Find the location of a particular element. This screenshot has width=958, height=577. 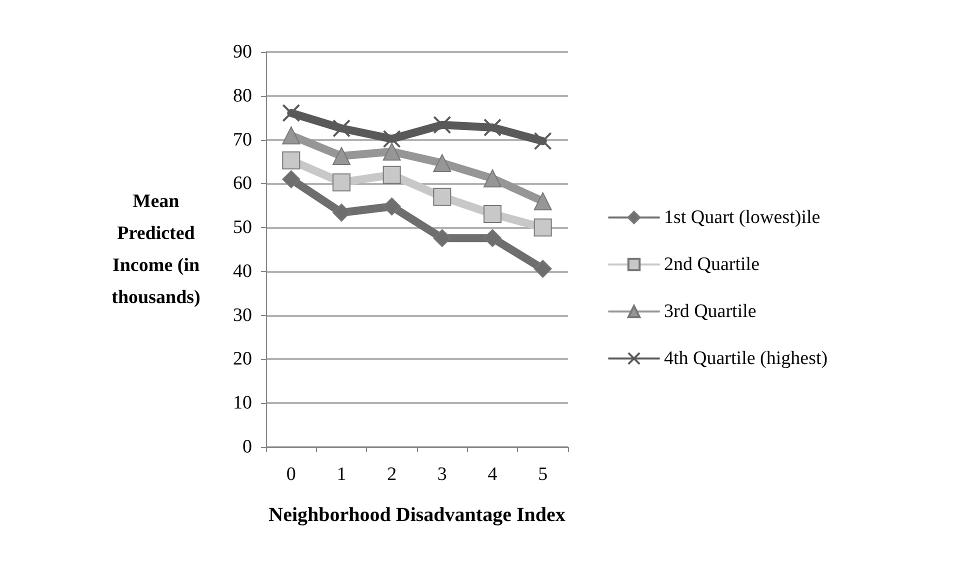

y-tick-label: 90 is located at coordinates (242, 52).